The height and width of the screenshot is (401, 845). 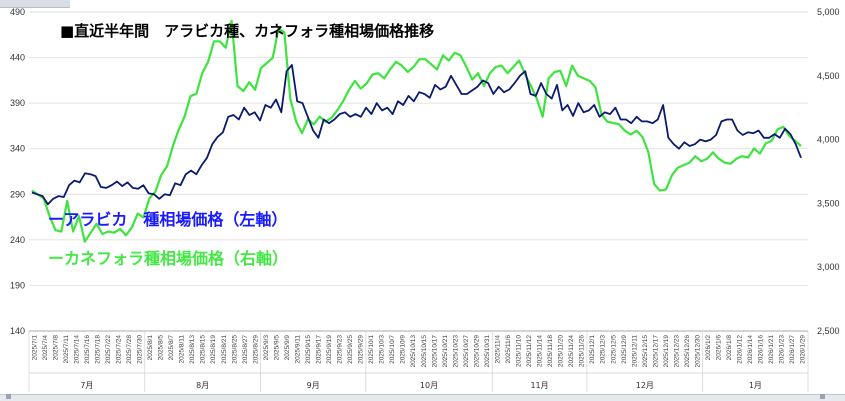 What do you see at coordinates (234, 349) in the screenshot?
I see `date-tick-label: 2025/8/25` at bounding box center [234, 349].